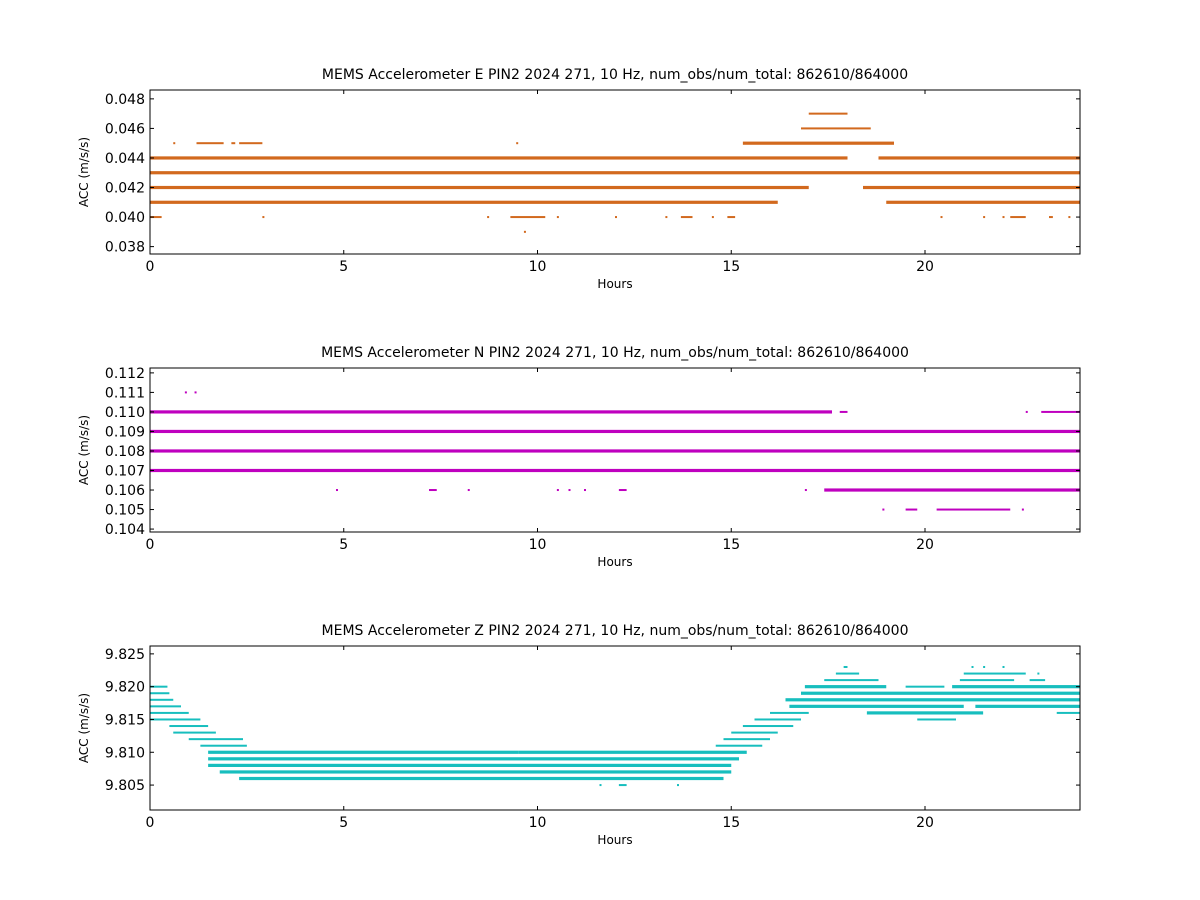  Describe the element at coordinates (125, 218) in the screenshot. I see `y-tick-label: 0.040` at that location.